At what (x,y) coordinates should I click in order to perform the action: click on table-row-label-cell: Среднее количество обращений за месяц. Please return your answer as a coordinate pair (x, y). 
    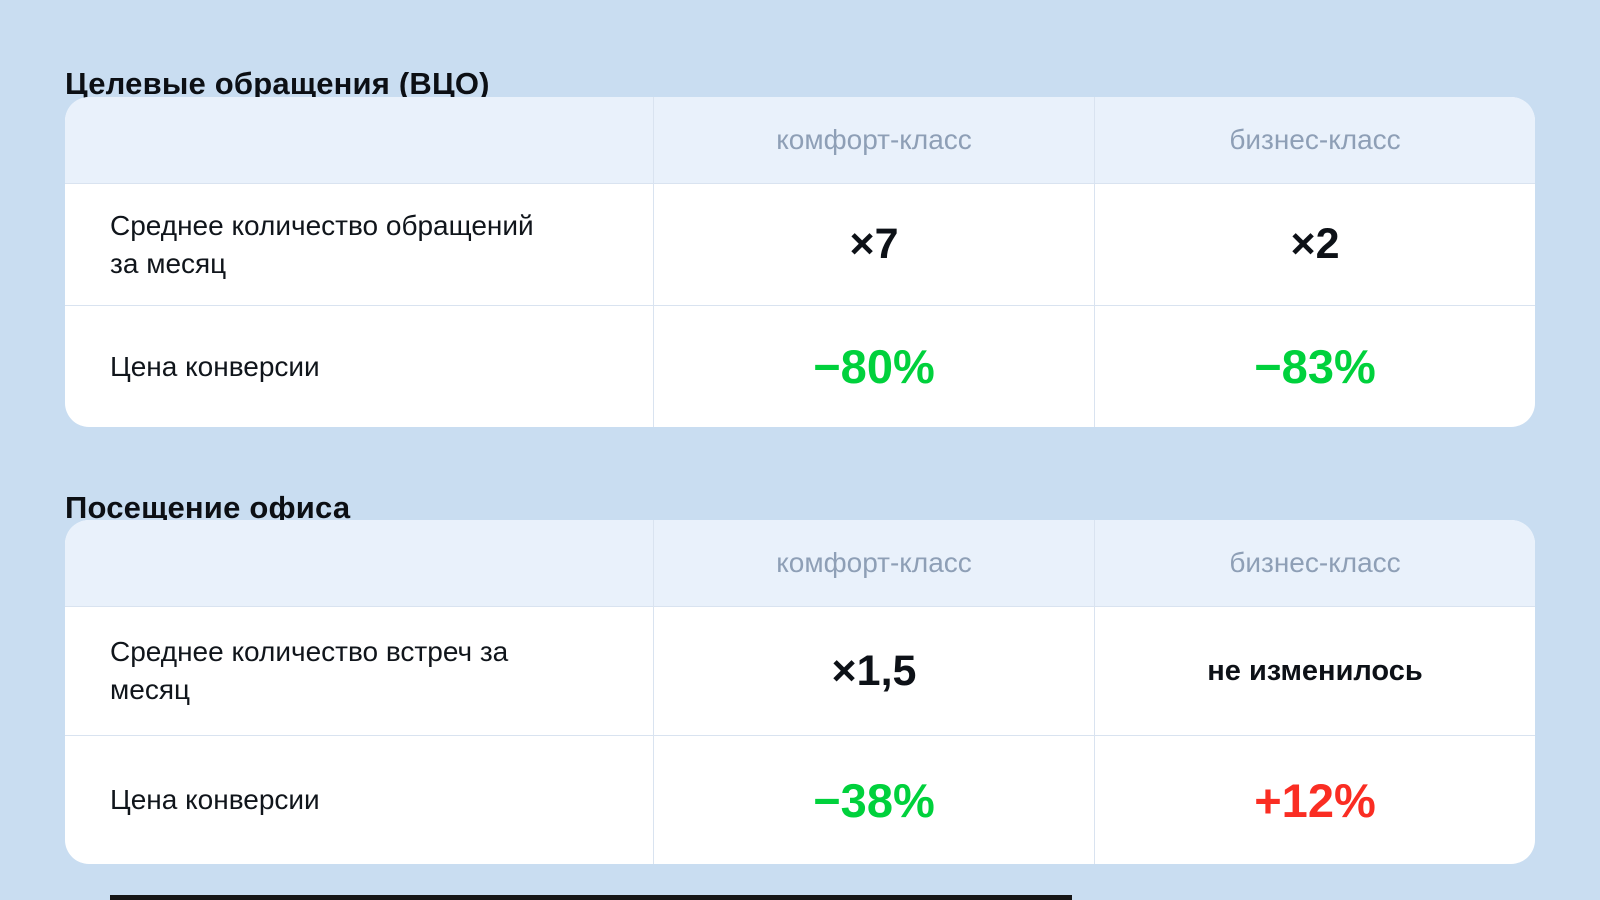
    Looking at the image, I should click on (359, 244).